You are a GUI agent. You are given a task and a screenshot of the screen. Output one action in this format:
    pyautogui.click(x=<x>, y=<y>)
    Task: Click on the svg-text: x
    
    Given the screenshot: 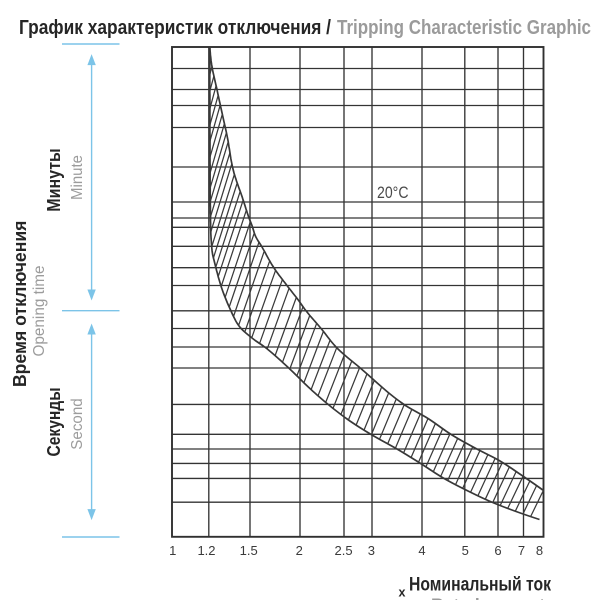 What is the action you would take?
    pyautogui.click(x=402, y=592)
    